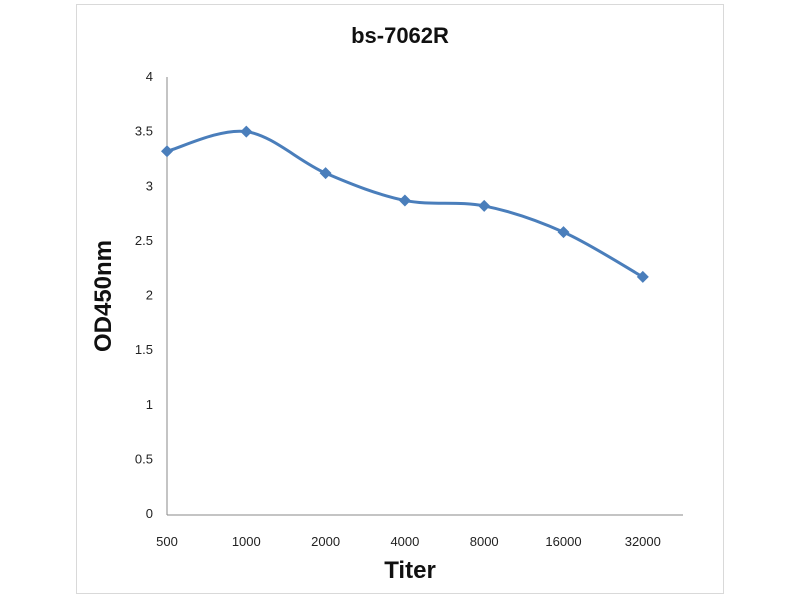 The width and height of the screenshot is (800, 600). What do you see at coordinates (149, 295) in the screenshot?
I see `y-tick-label: 2` at bounding box center [149, 295].